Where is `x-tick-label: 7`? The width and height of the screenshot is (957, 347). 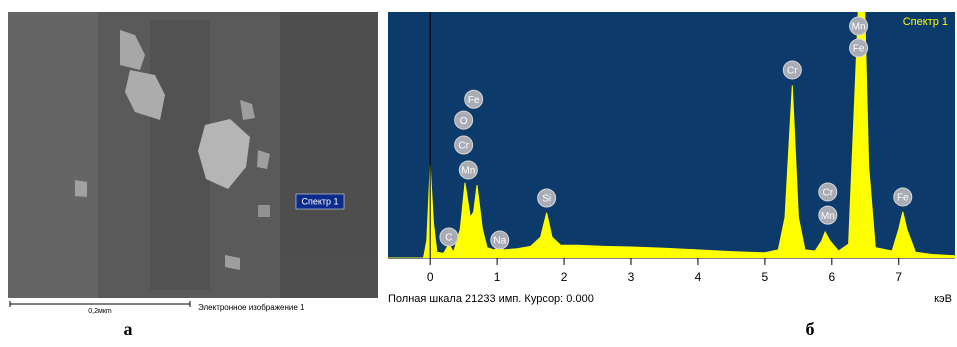
x-tick-label: 7 is located at coordinates (898, 277).